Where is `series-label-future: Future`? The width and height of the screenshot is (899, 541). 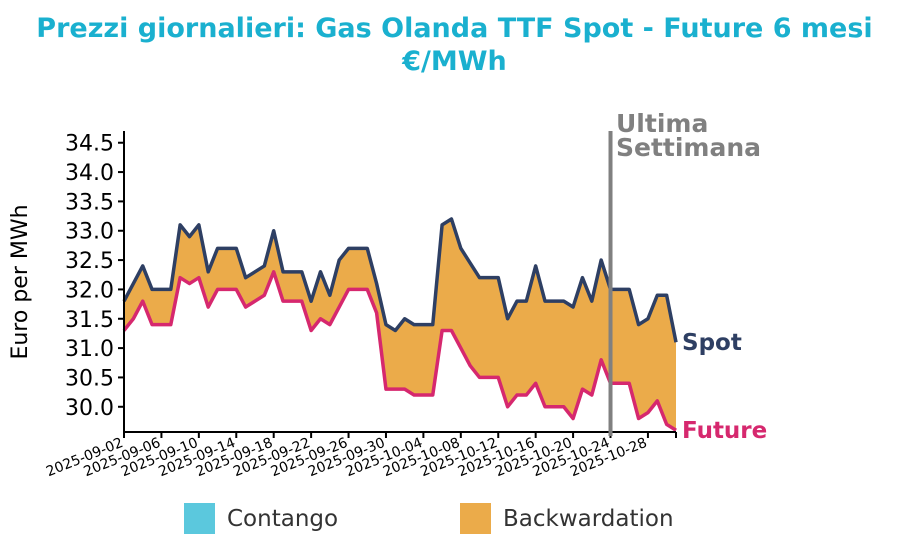 series-label-future: Future is located at coordinates (724, 431).